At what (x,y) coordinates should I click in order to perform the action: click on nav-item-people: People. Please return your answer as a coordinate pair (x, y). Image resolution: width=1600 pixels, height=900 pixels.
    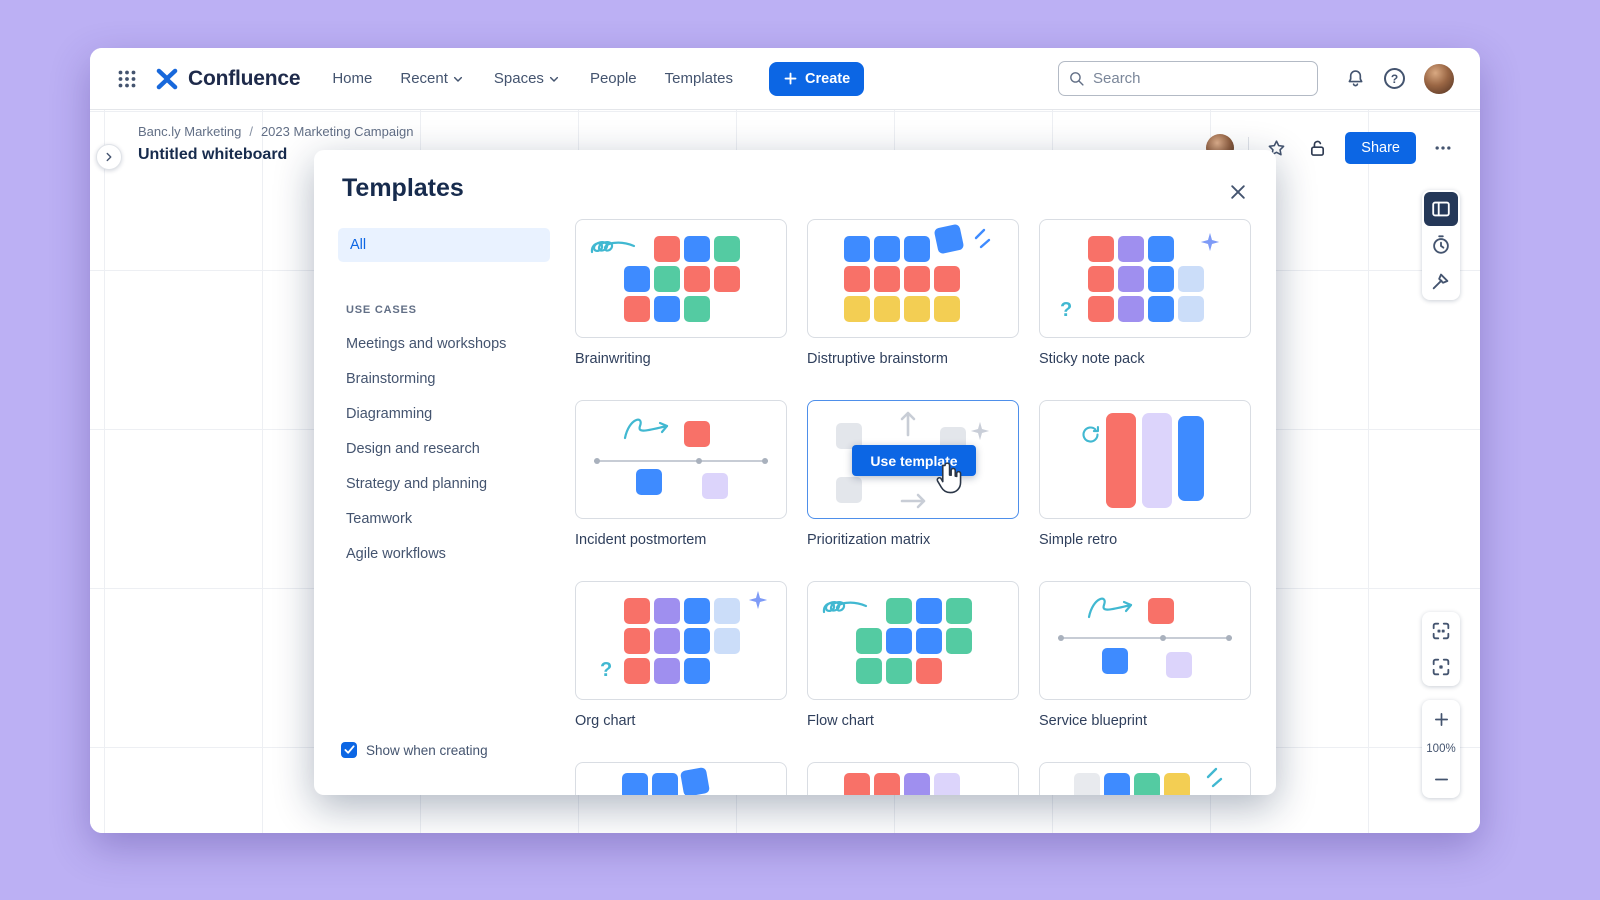
    Looking at the image, I should click on (613, 78).